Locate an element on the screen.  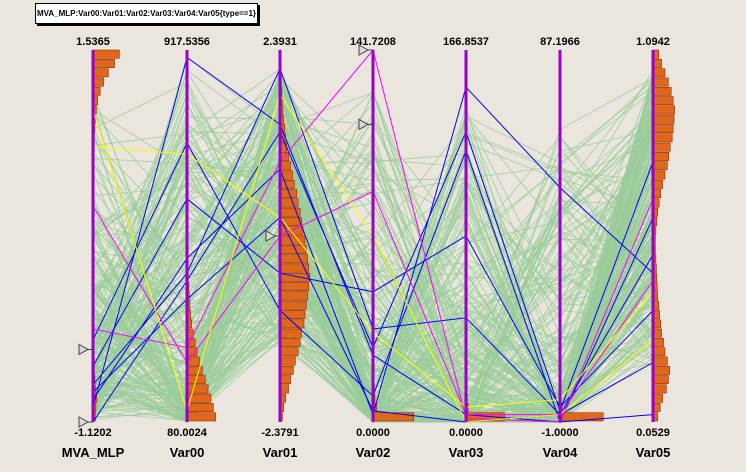
histogram-bar-var02 is located at coordinates (393, 417).